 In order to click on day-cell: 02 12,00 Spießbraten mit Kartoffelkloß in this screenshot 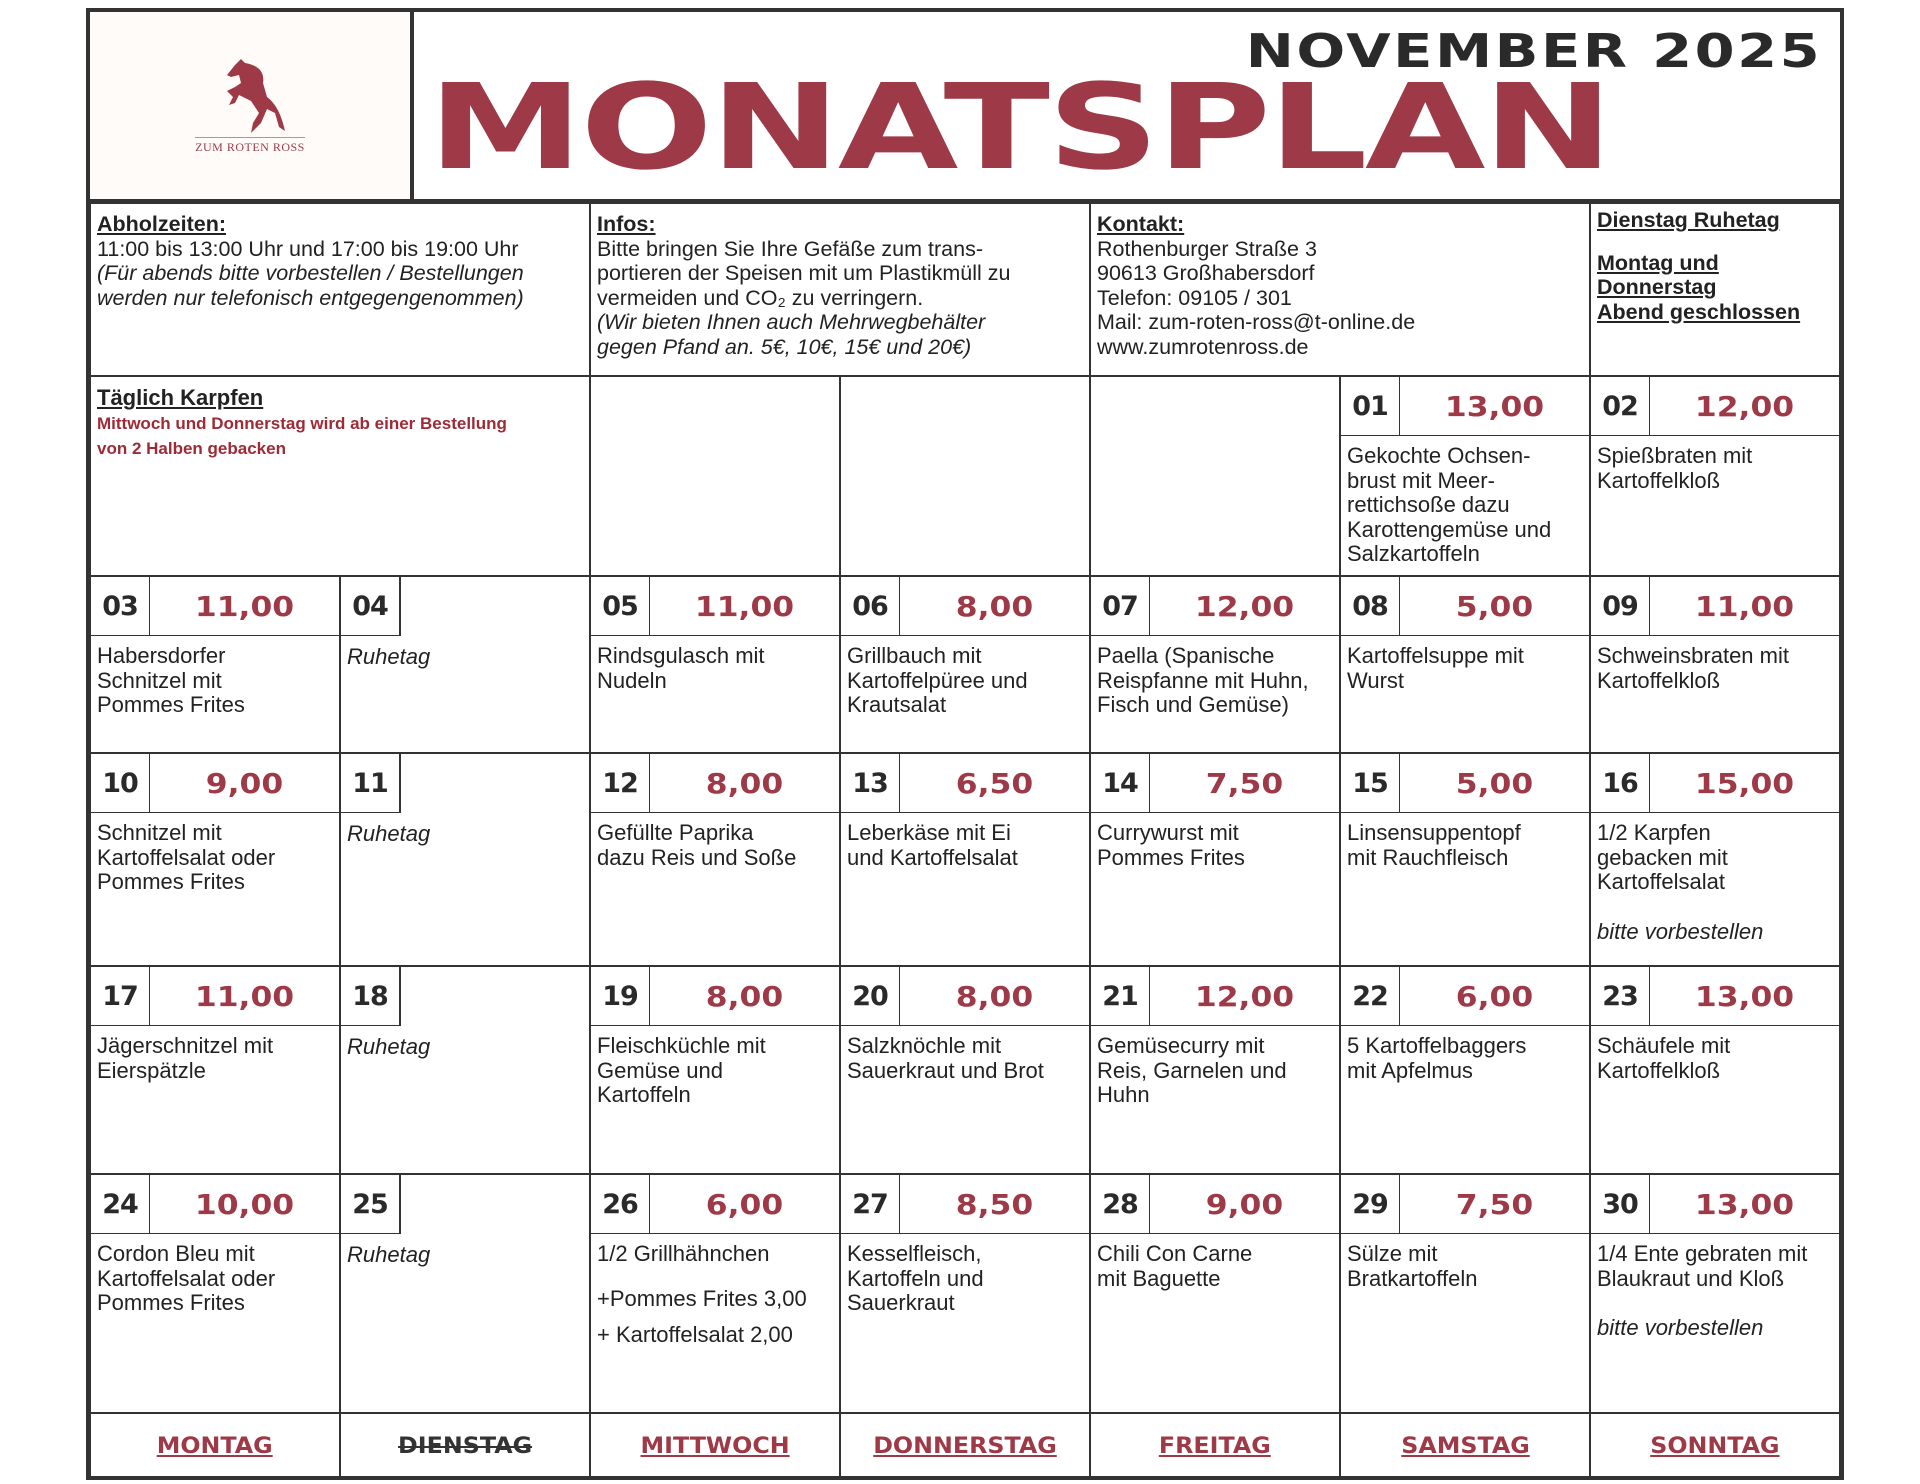, I will do `click(1715, 476)`.